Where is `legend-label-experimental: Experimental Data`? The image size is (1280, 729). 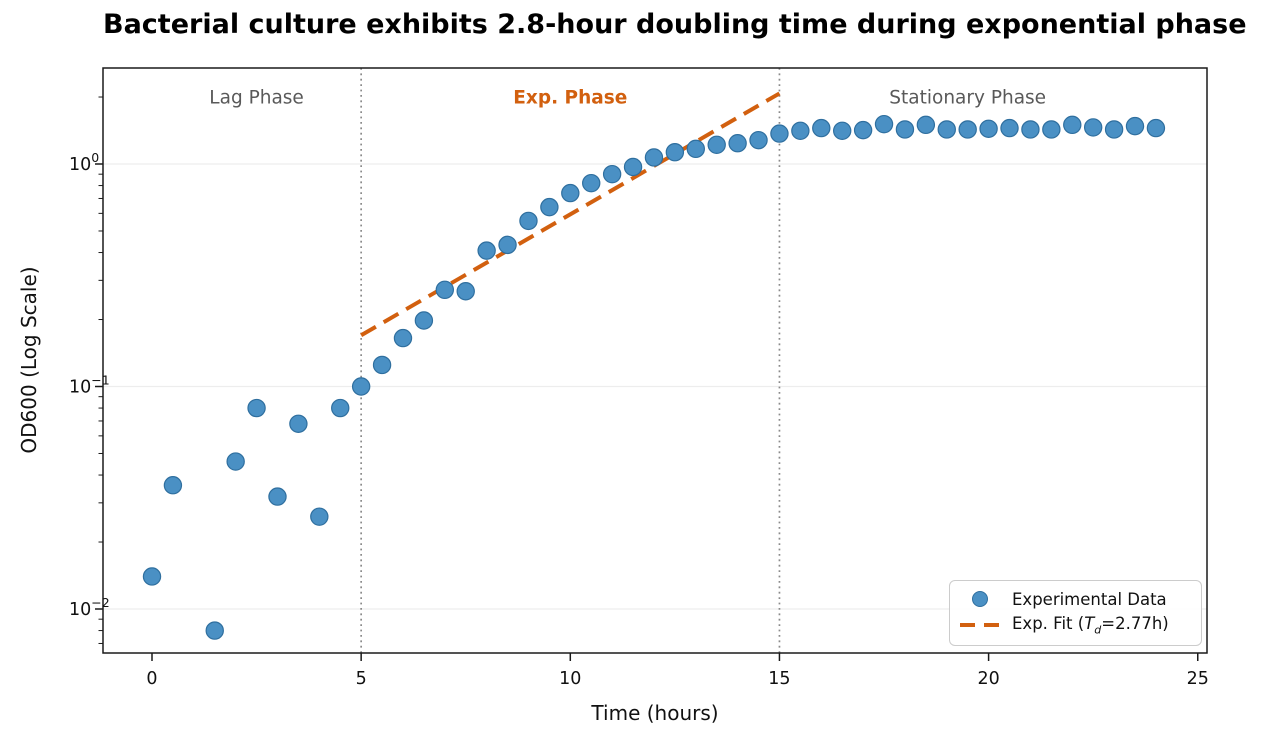 legend-label-experimental: Experimental Data is located at coordinates (1089, 599).